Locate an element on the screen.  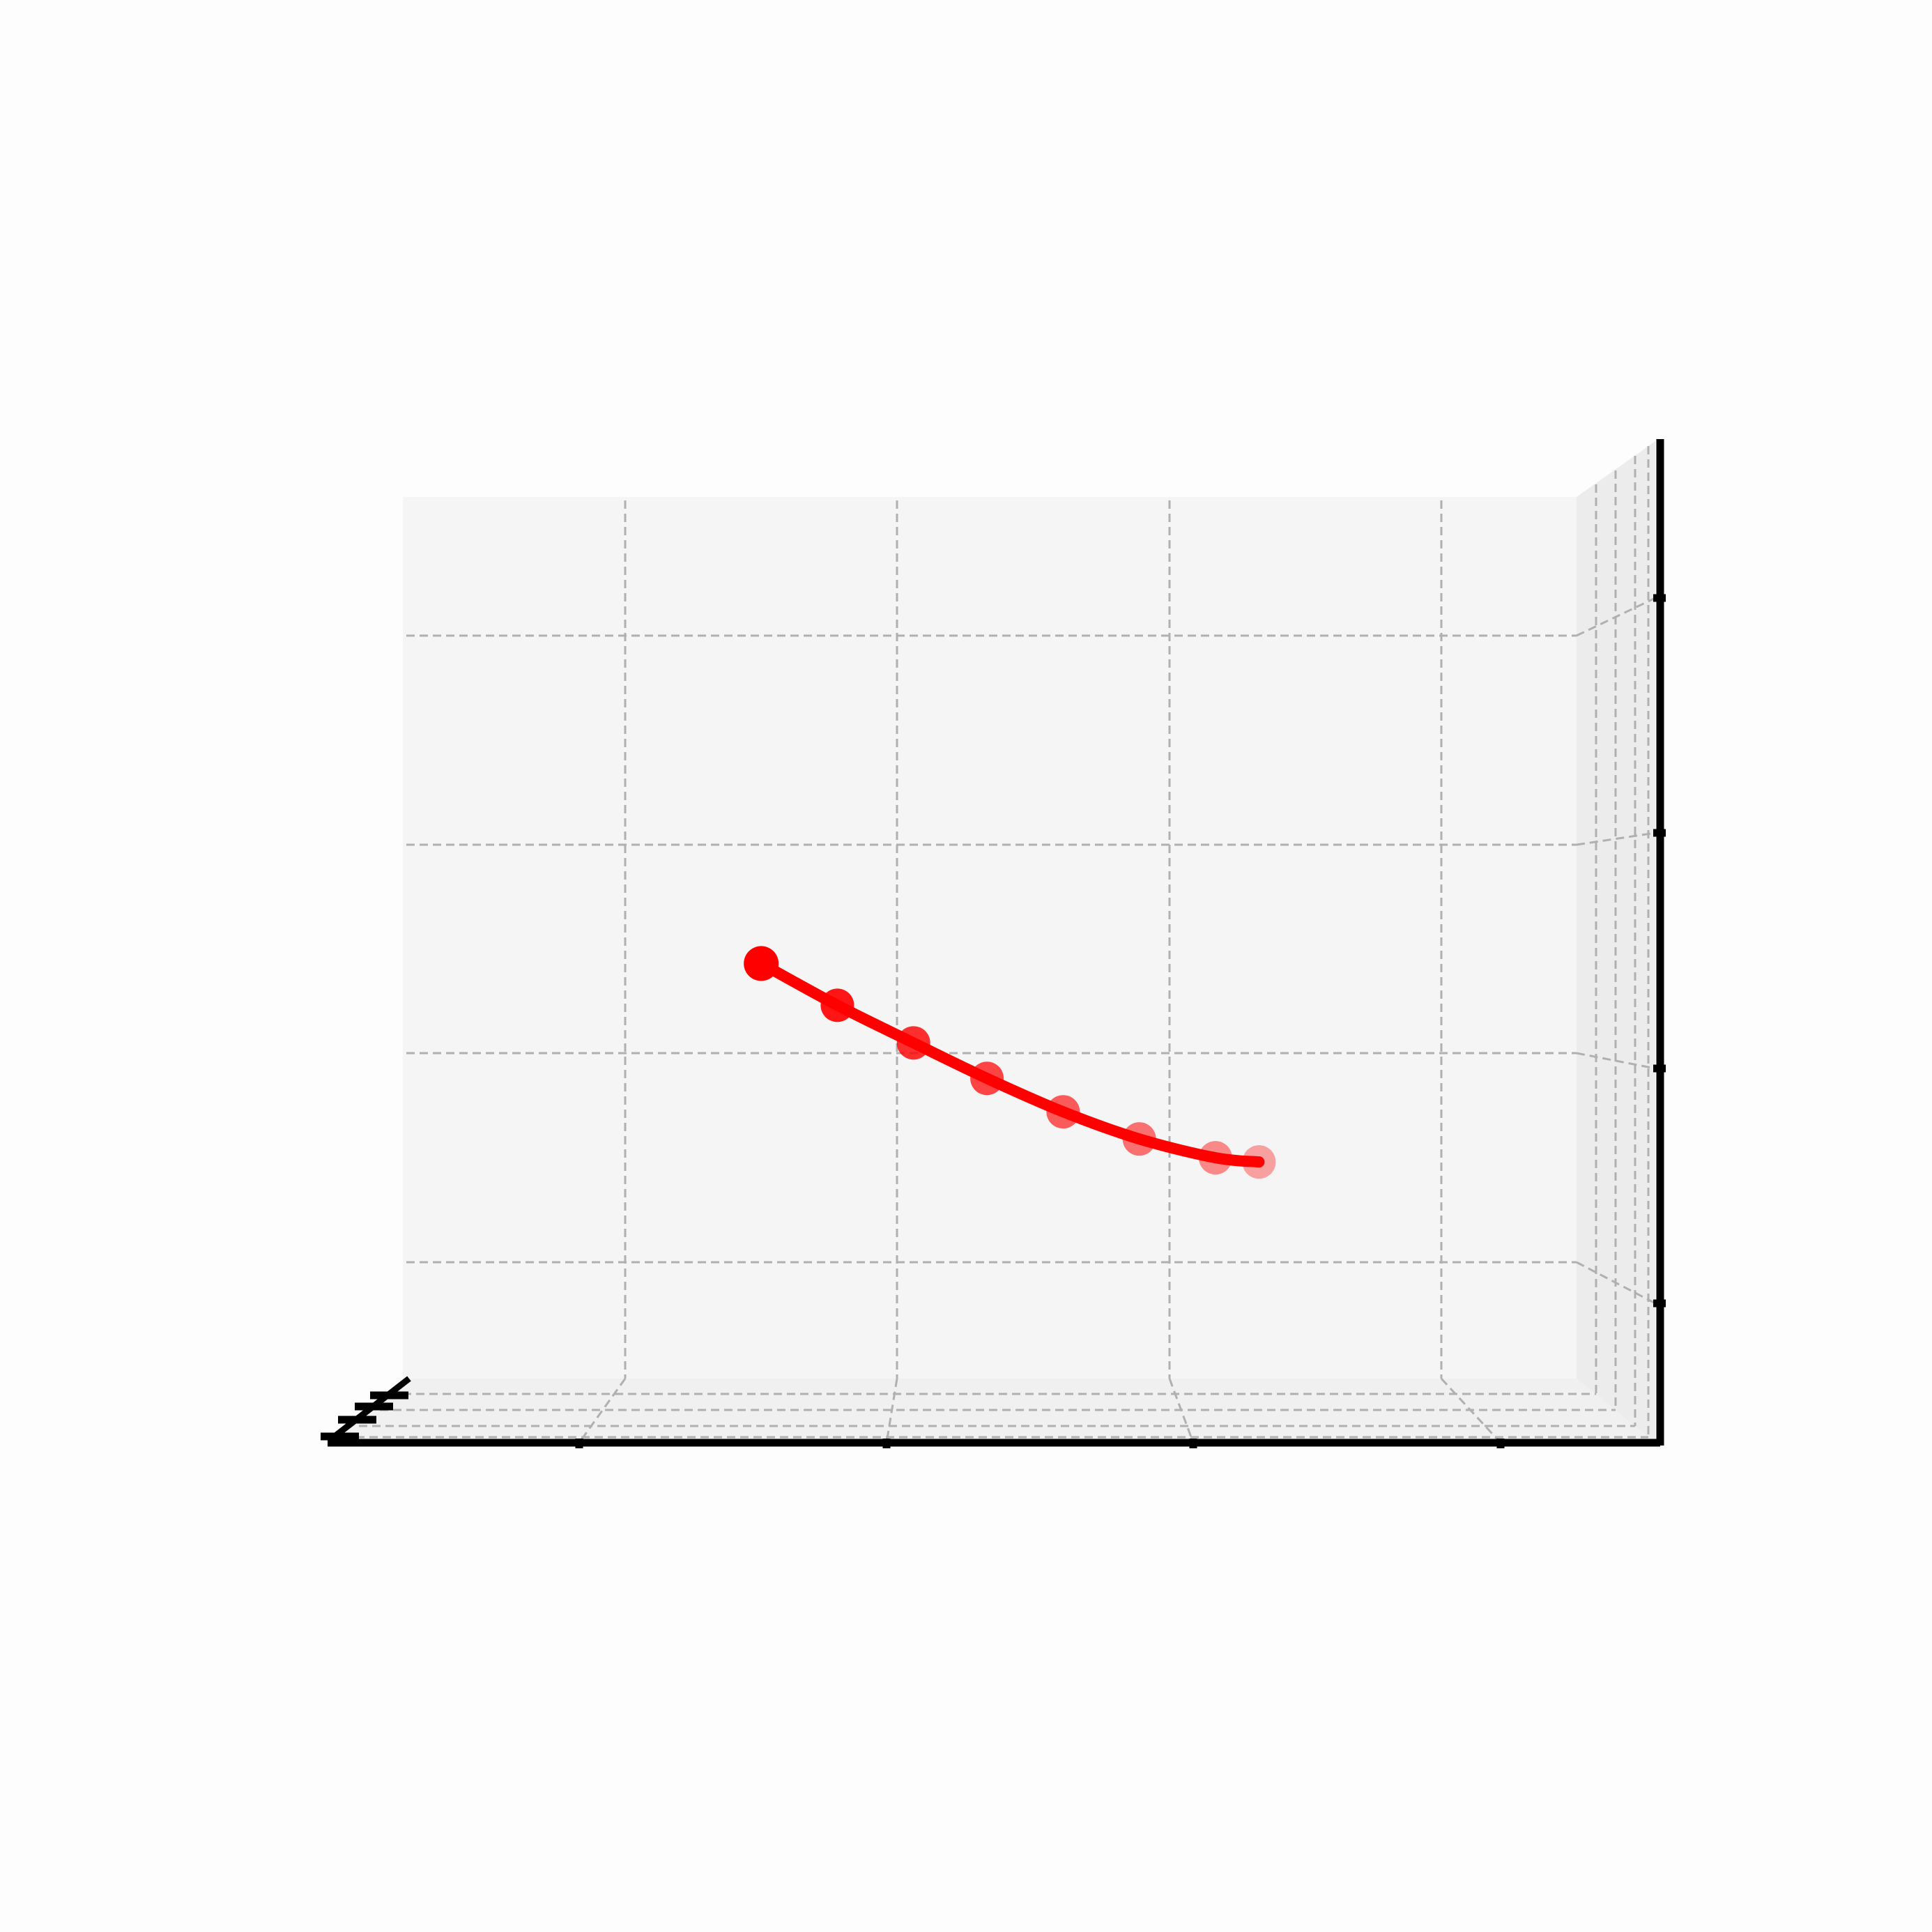
grid-side is located at coordinates (1616, 941).